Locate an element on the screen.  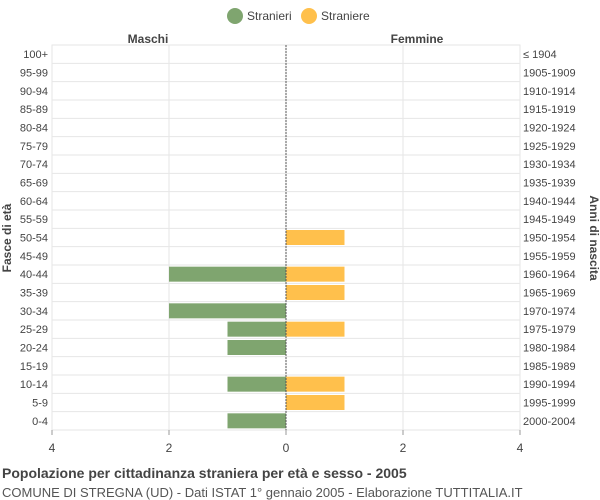
age-group-label: 60-64 is located at coordinates (34, 202).